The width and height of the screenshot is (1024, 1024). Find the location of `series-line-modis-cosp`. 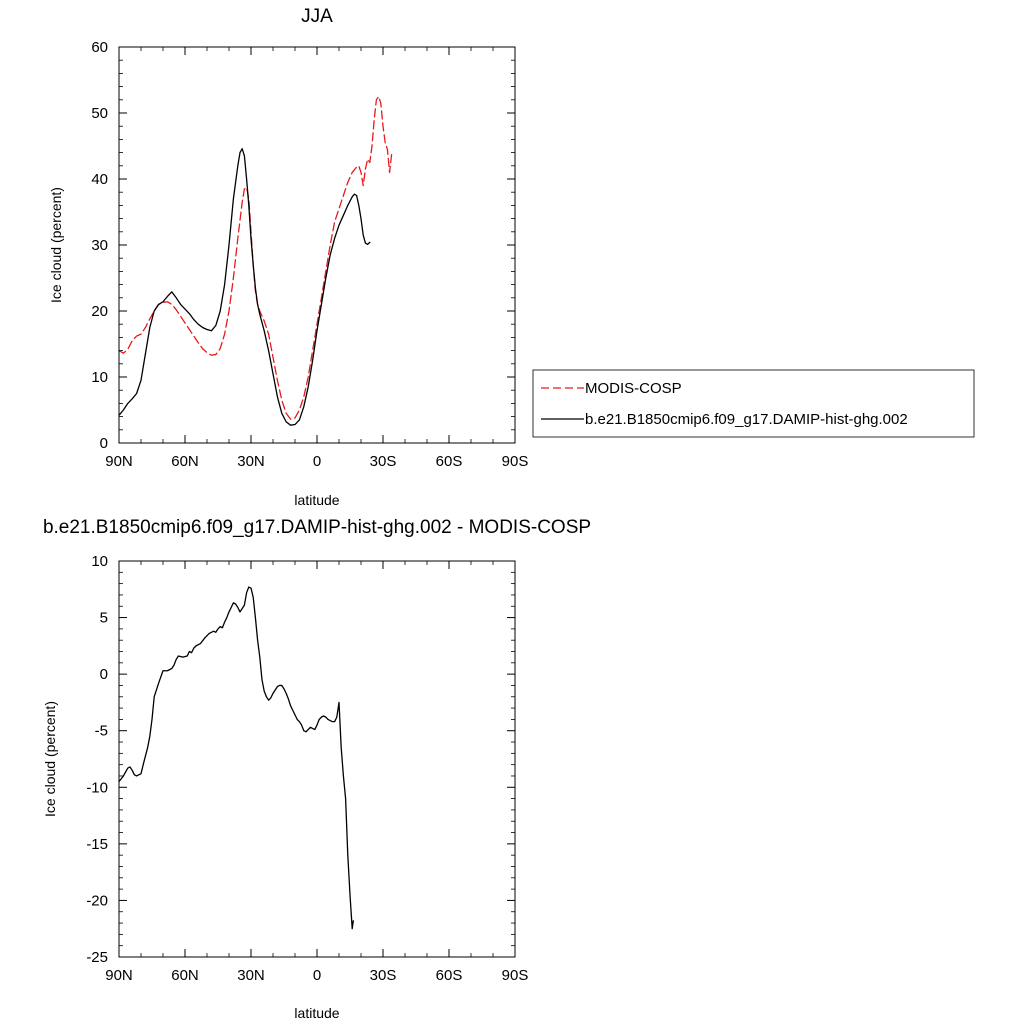

series-line-modis-cosp is located at coordinates (255, 257).